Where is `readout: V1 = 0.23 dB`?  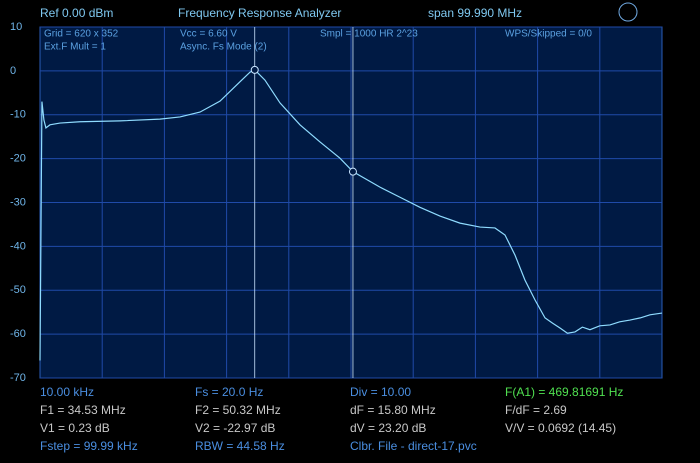 readout: V1 = 0.23 dB is located at coordinates (75, 428).